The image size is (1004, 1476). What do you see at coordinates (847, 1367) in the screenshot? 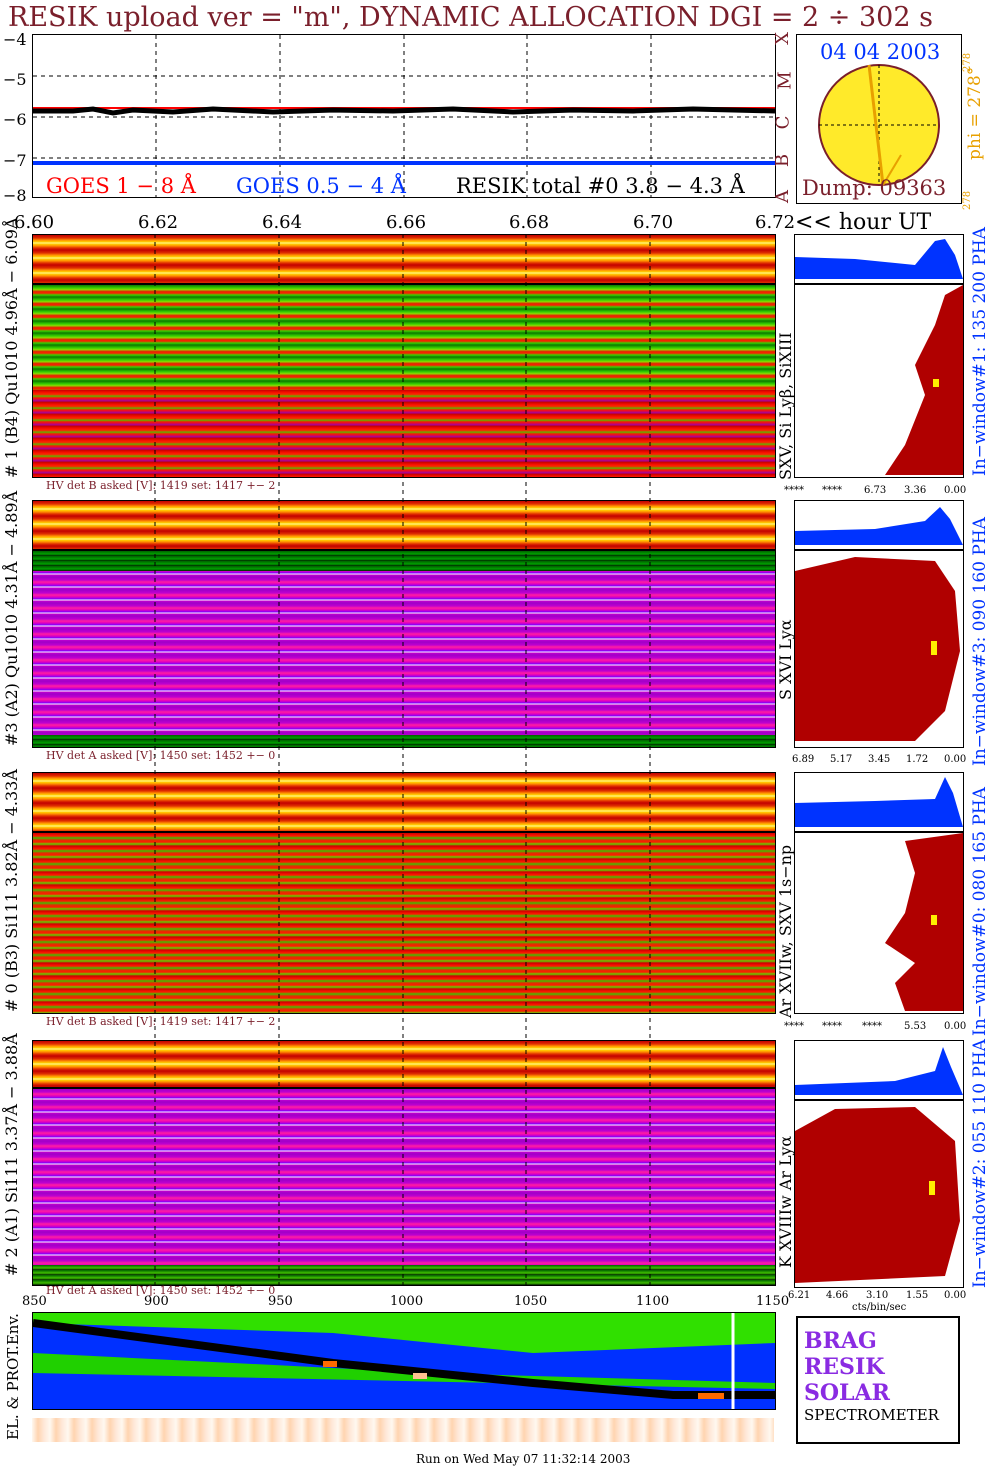
I see `logo-letters: BRAG RESIK SOLAR` at bounding box center [847, 1367].